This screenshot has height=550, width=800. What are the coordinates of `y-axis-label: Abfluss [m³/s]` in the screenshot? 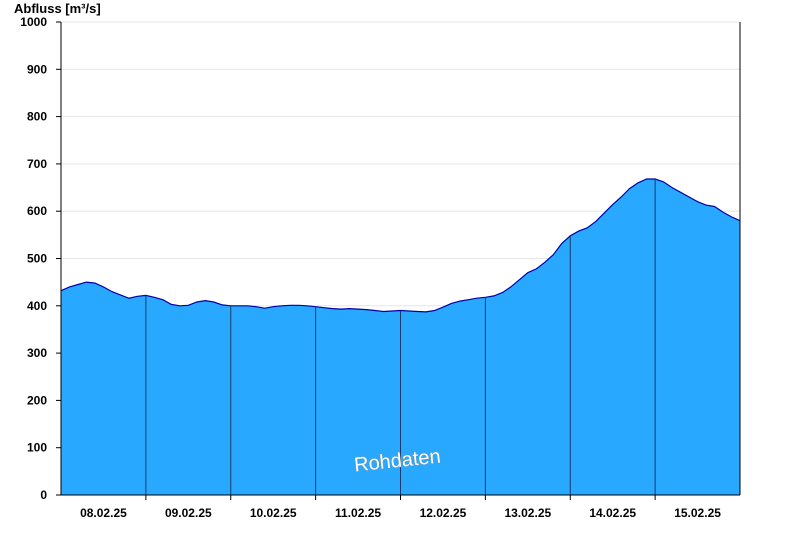 It's located at (57, 8).